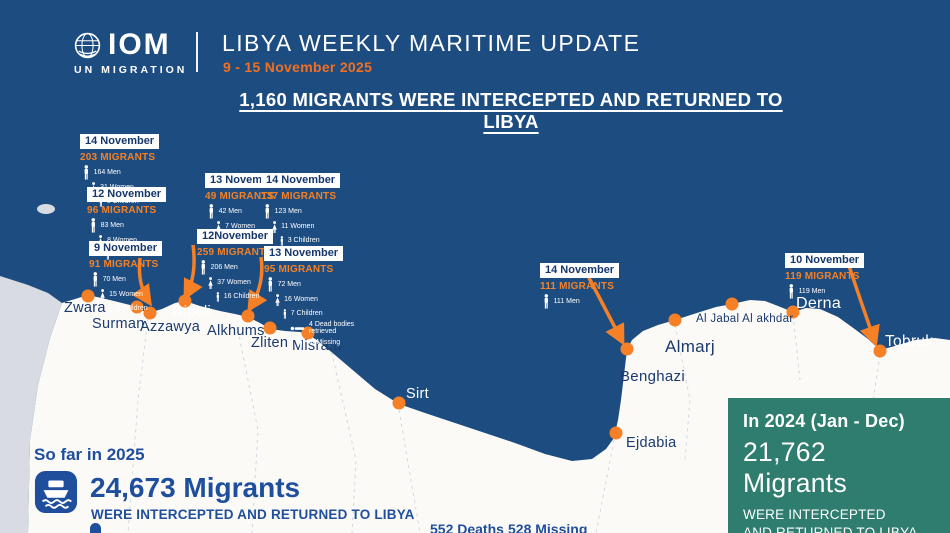 This screenshot has width=950, height=533. What do you see at coordinates (118, 157) in the screenshot?
I see `callout-migrant-total: 203 MIGRANTS` at bounding box center [118, 157].